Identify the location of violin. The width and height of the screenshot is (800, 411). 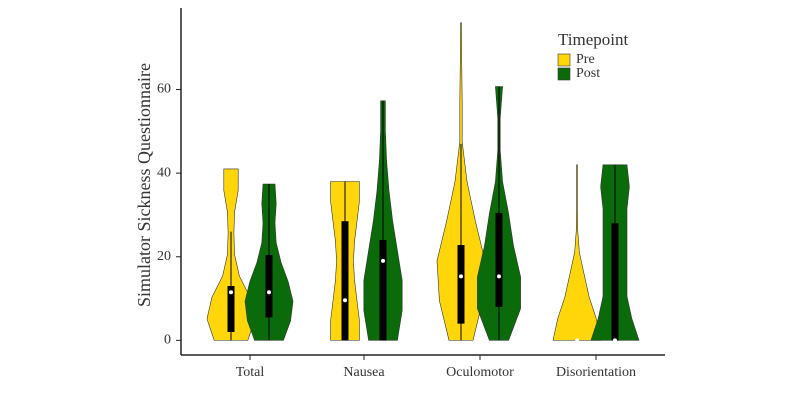
(577, 252).